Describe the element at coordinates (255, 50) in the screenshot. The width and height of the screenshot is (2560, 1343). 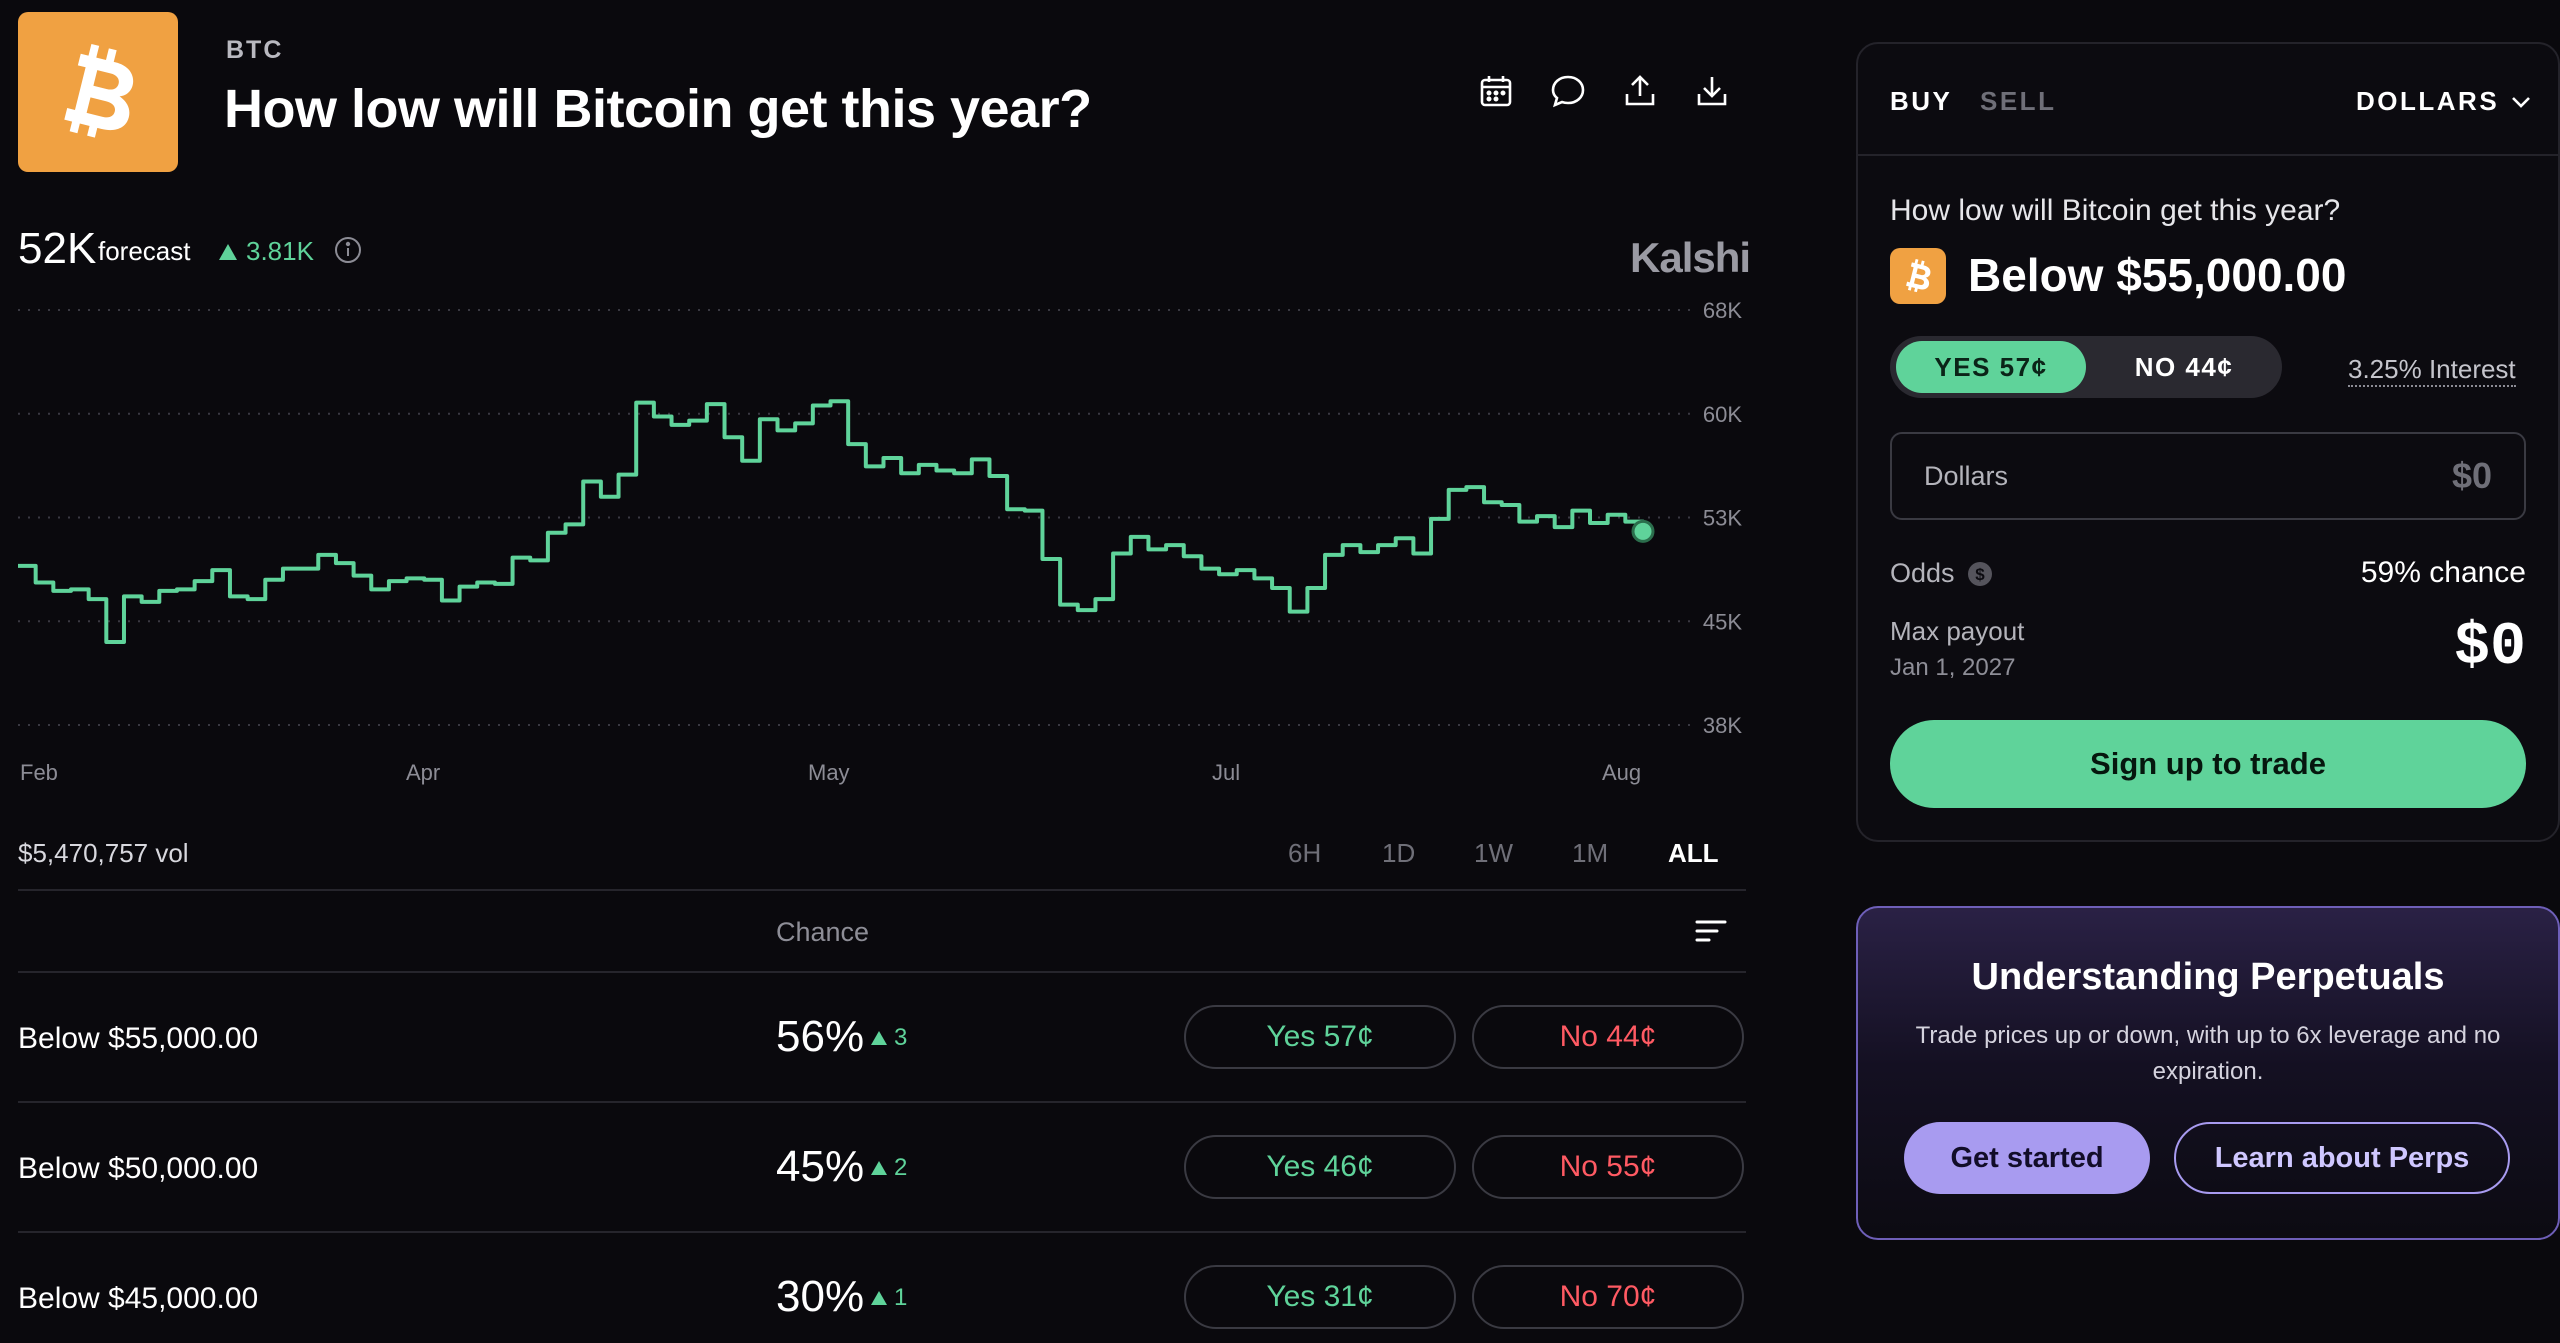
I see `ticker-label: BTC` at that location.